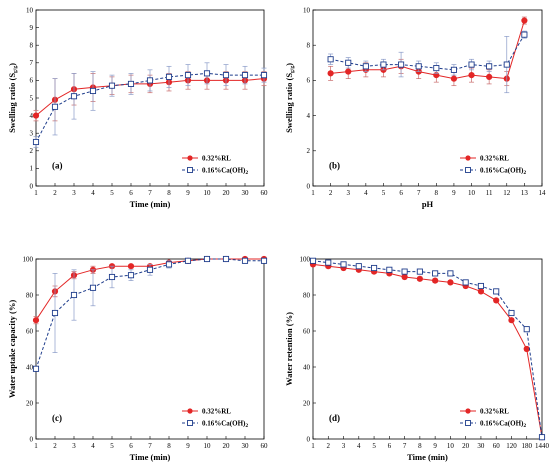  Describe the element at coordinates (32, 46) in the screenshot. I see `y-tick-label: 8` at that location.